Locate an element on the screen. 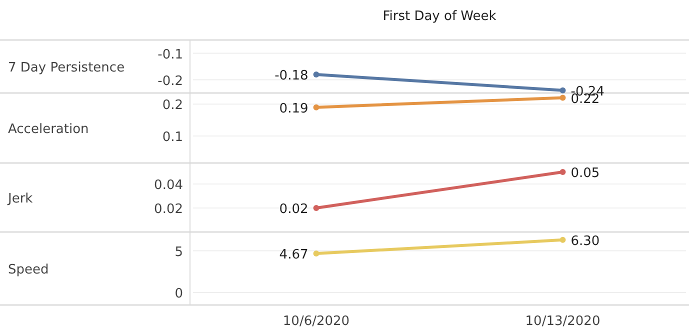 The image size is (689, 335). y-tick-label: -0.2 is located at coordinates (170, 81).